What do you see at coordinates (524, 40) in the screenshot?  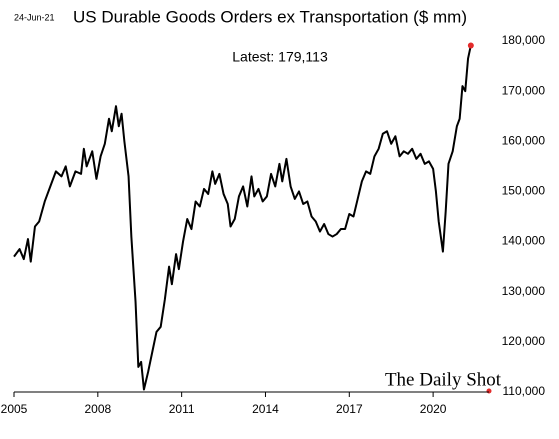 I see `y-tick-label: 180,000` at bounding box center [524, 40].